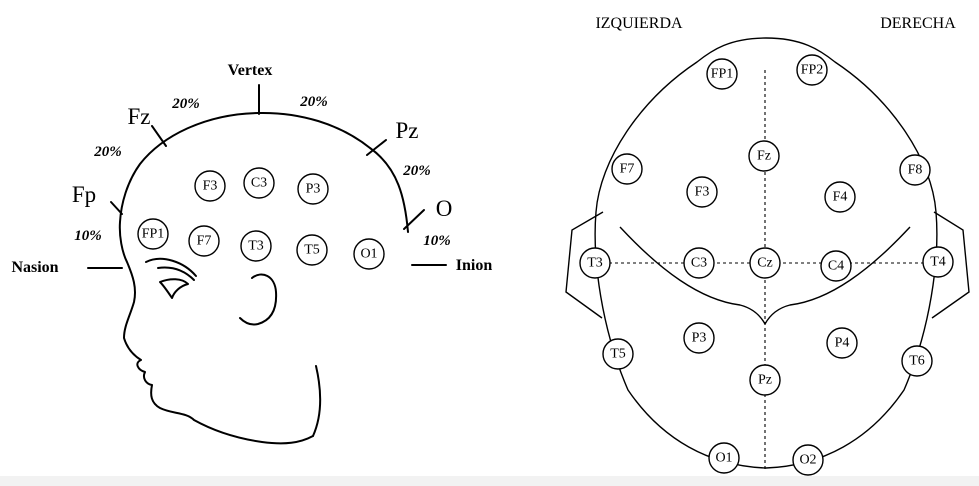  I want to click on electrode-side-f3: F3, so click(210, 186).